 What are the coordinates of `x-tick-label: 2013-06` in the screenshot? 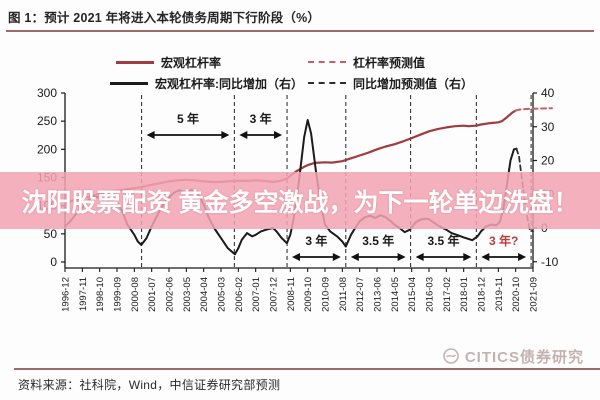 It's located at (378, 294).